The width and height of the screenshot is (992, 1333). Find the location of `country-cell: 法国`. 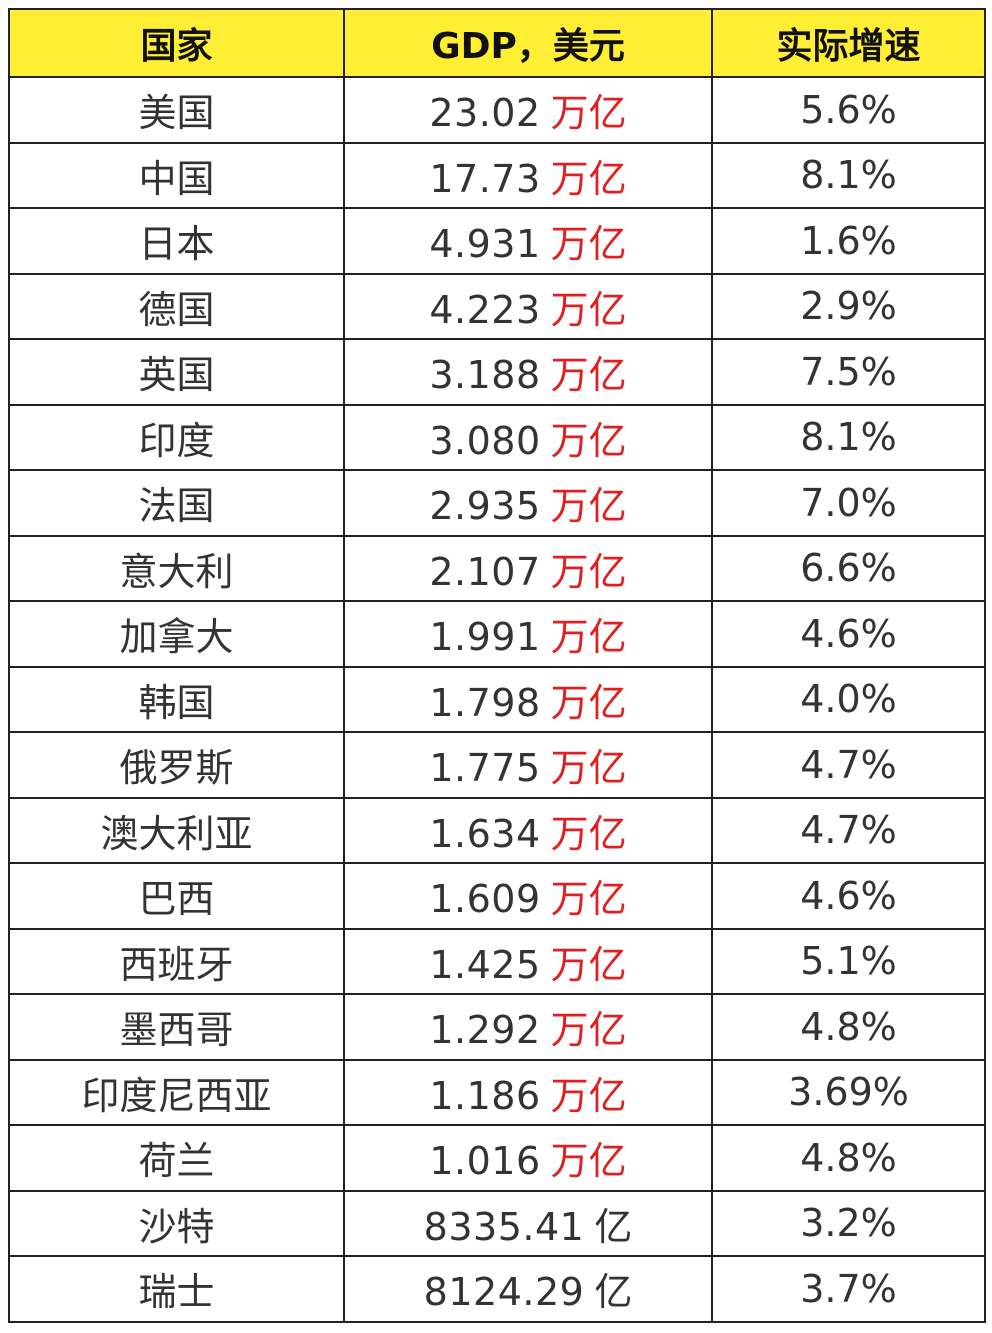

country-cell: 法国 is located at coordinates (176, 503).